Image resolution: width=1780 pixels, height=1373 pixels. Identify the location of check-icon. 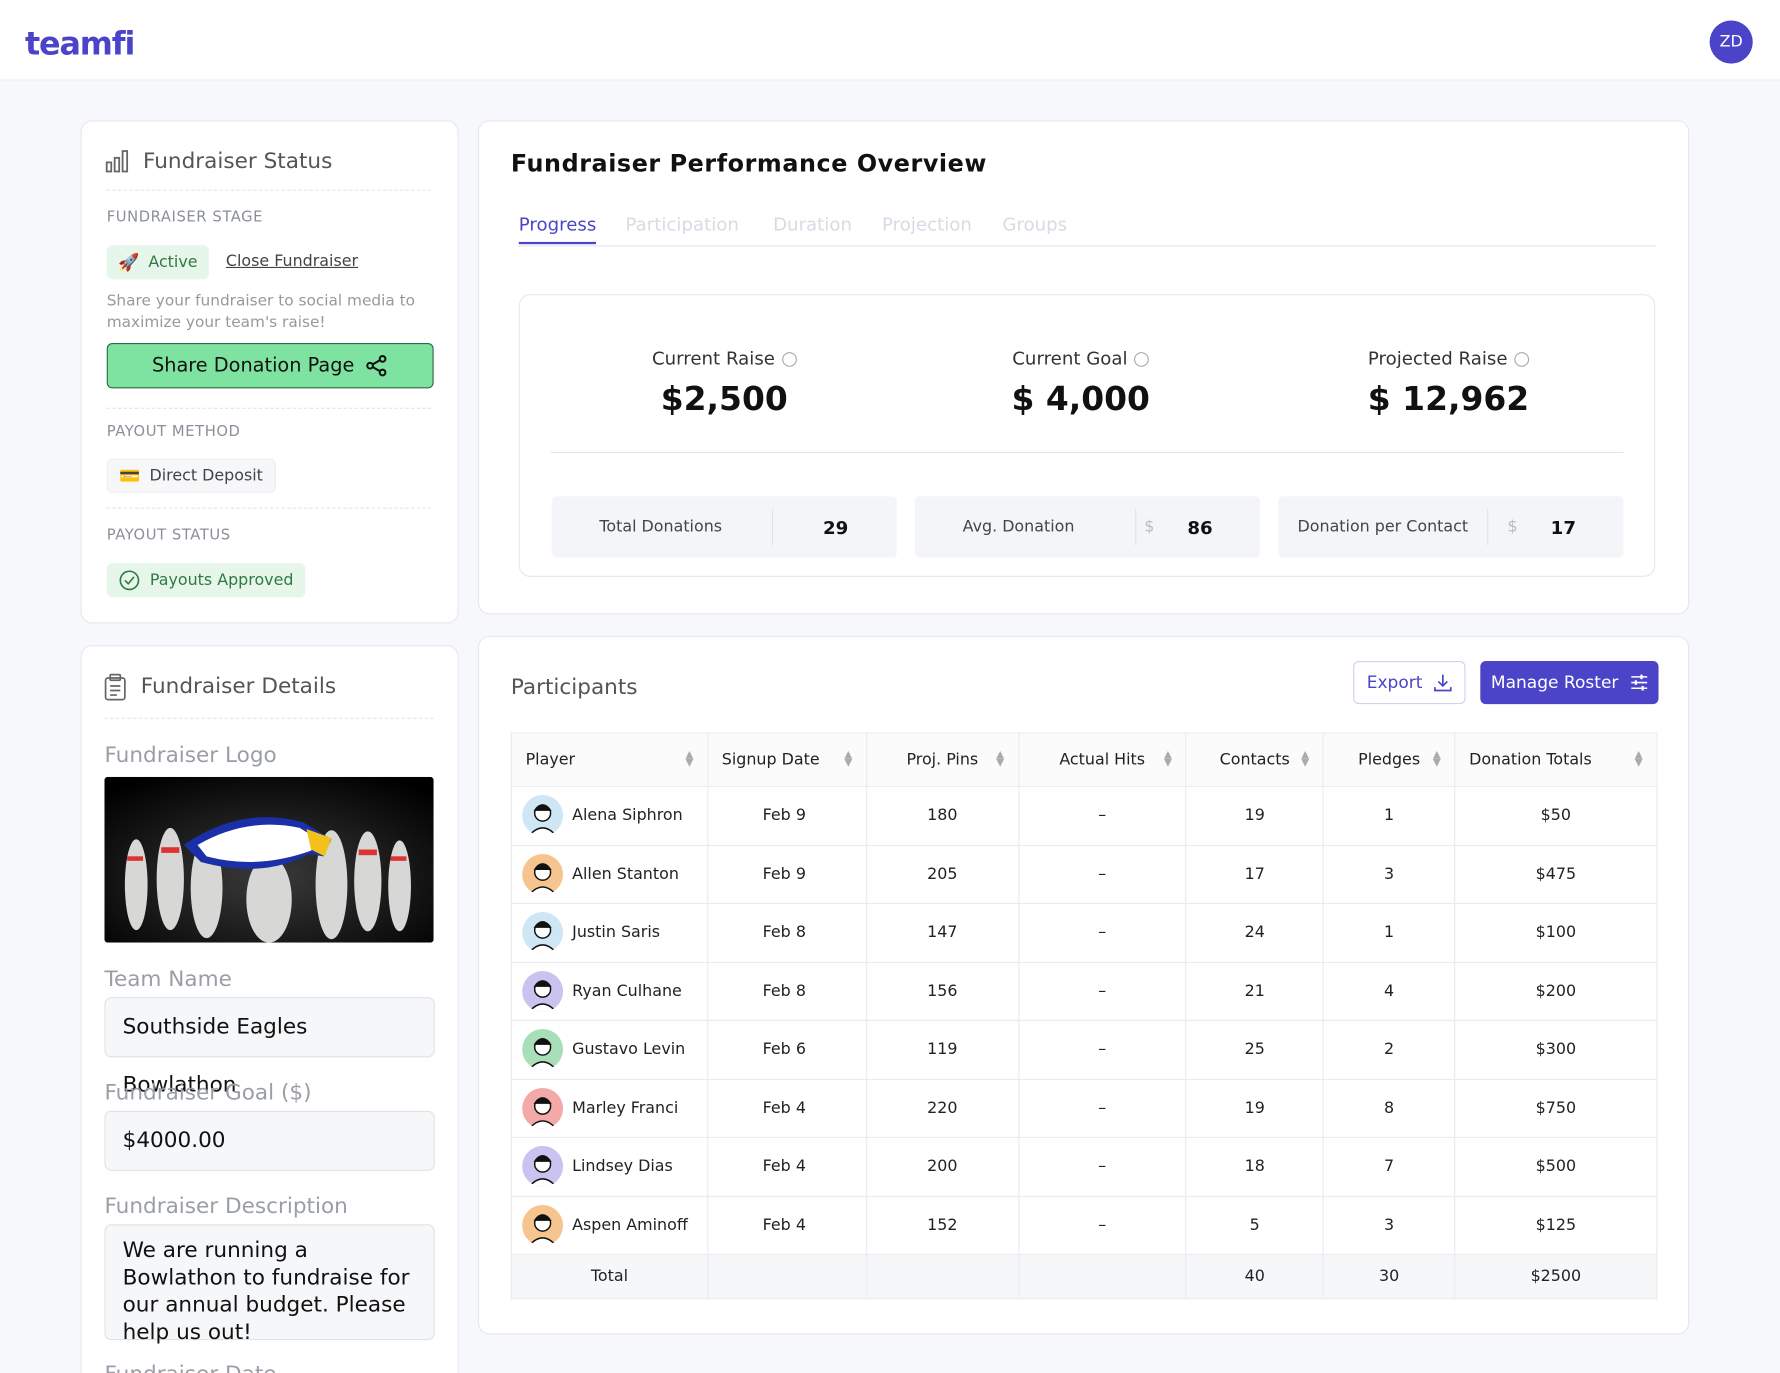
(129, 580).